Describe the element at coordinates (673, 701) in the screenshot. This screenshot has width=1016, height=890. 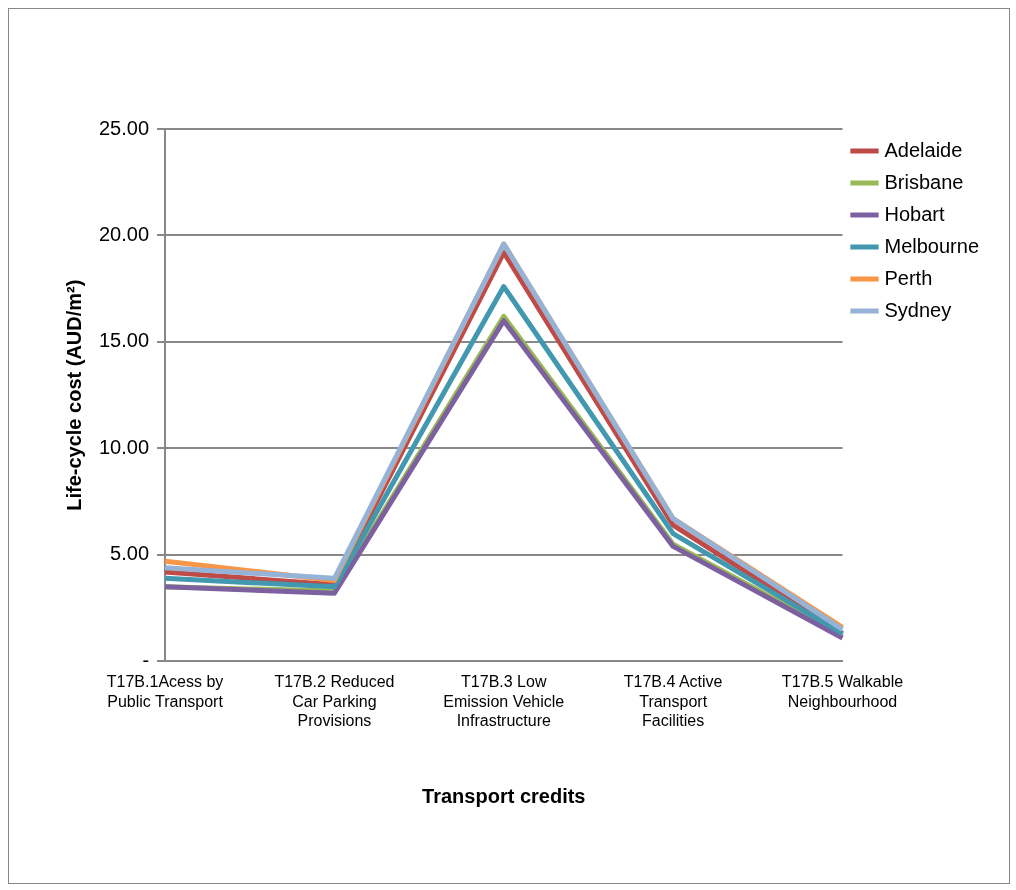
I see `x-tick-label: T17B.4 Active Transport Facilities` at that location.